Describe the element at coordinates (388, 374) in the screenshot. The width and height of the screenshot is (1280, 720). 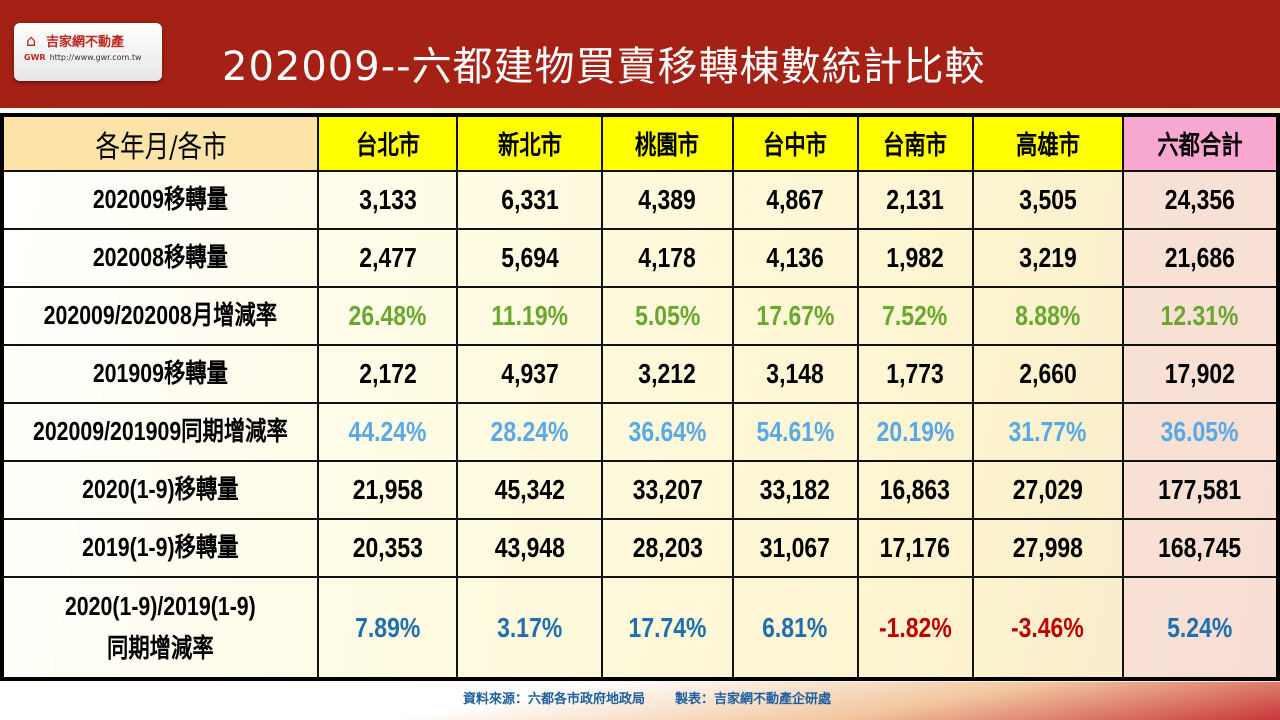
I see `table-cell: 2,172` at that location.